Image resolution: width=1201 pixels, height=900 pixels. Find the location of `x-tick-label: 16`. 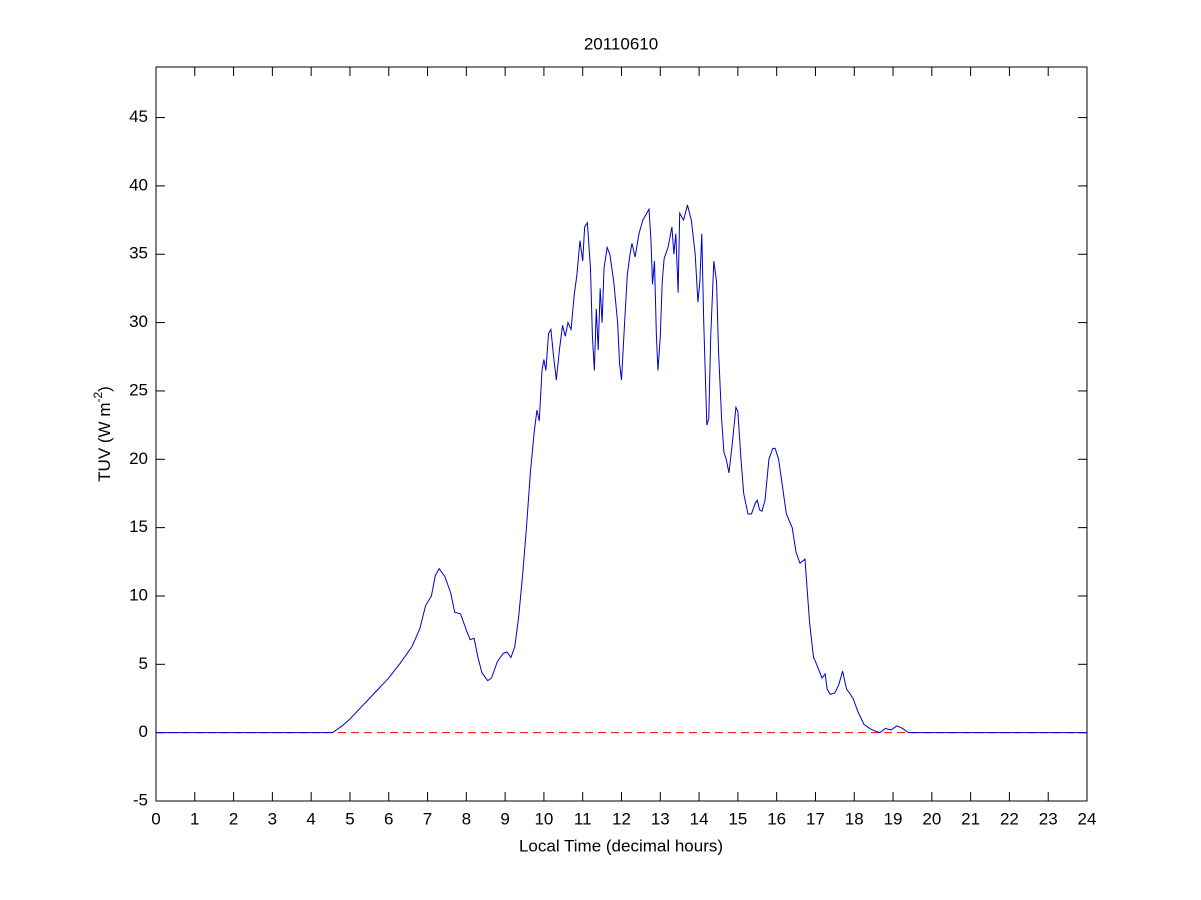

x-tick-label: 16 is located at coordinates (776, 818).